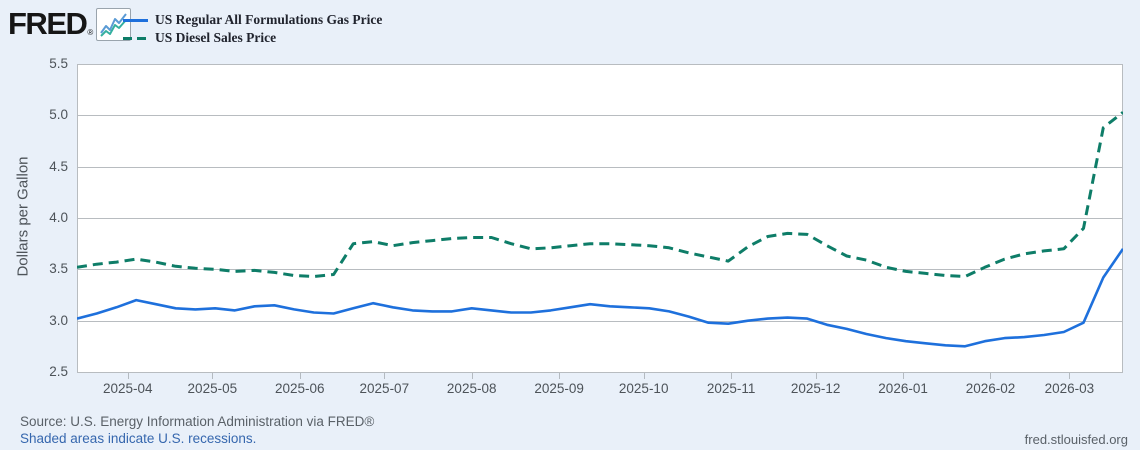 Image resolution: width=1140 pixels, height=450 pixels. Describe the element at coordinates (471, 388) in the screenshot. I see `x-tick-label: 2025-08` at that location.